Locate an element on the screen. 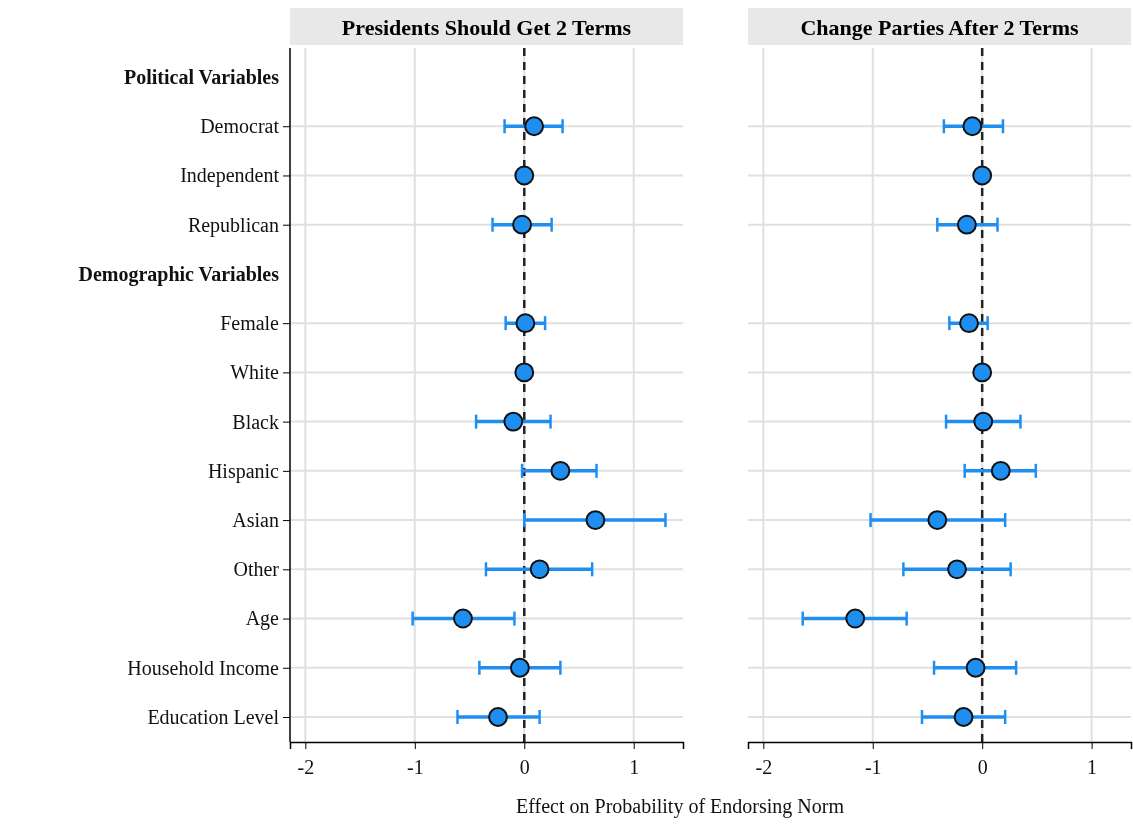 This screenshot has height=824, width=1133. y-tick-label: Age is located at coordinates (262, 619).